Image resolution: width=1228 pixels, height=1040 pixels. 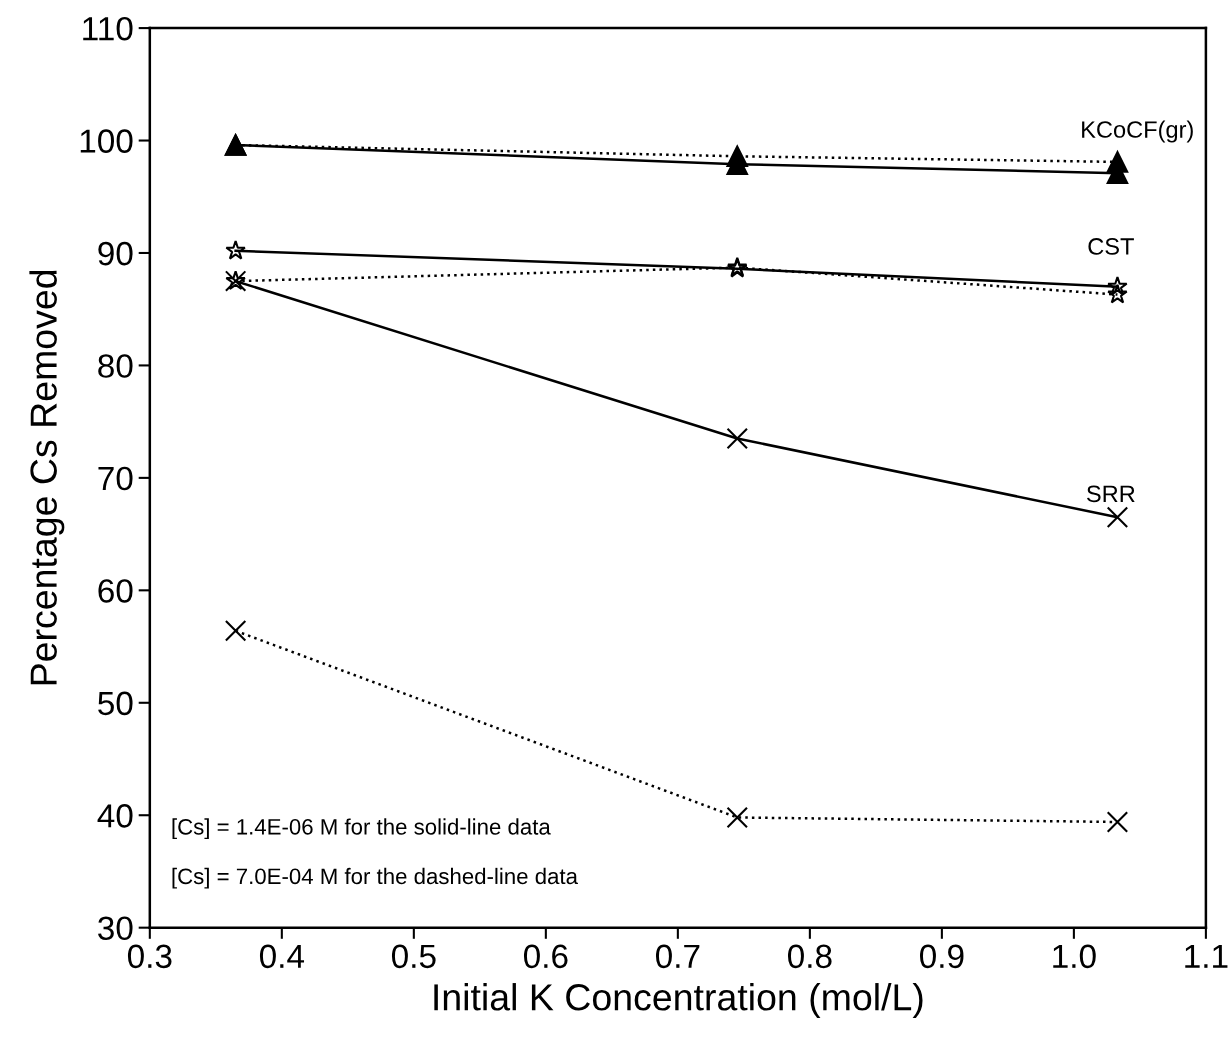 I want to click on y-tick-label: 100, so click(x=106, y=141).